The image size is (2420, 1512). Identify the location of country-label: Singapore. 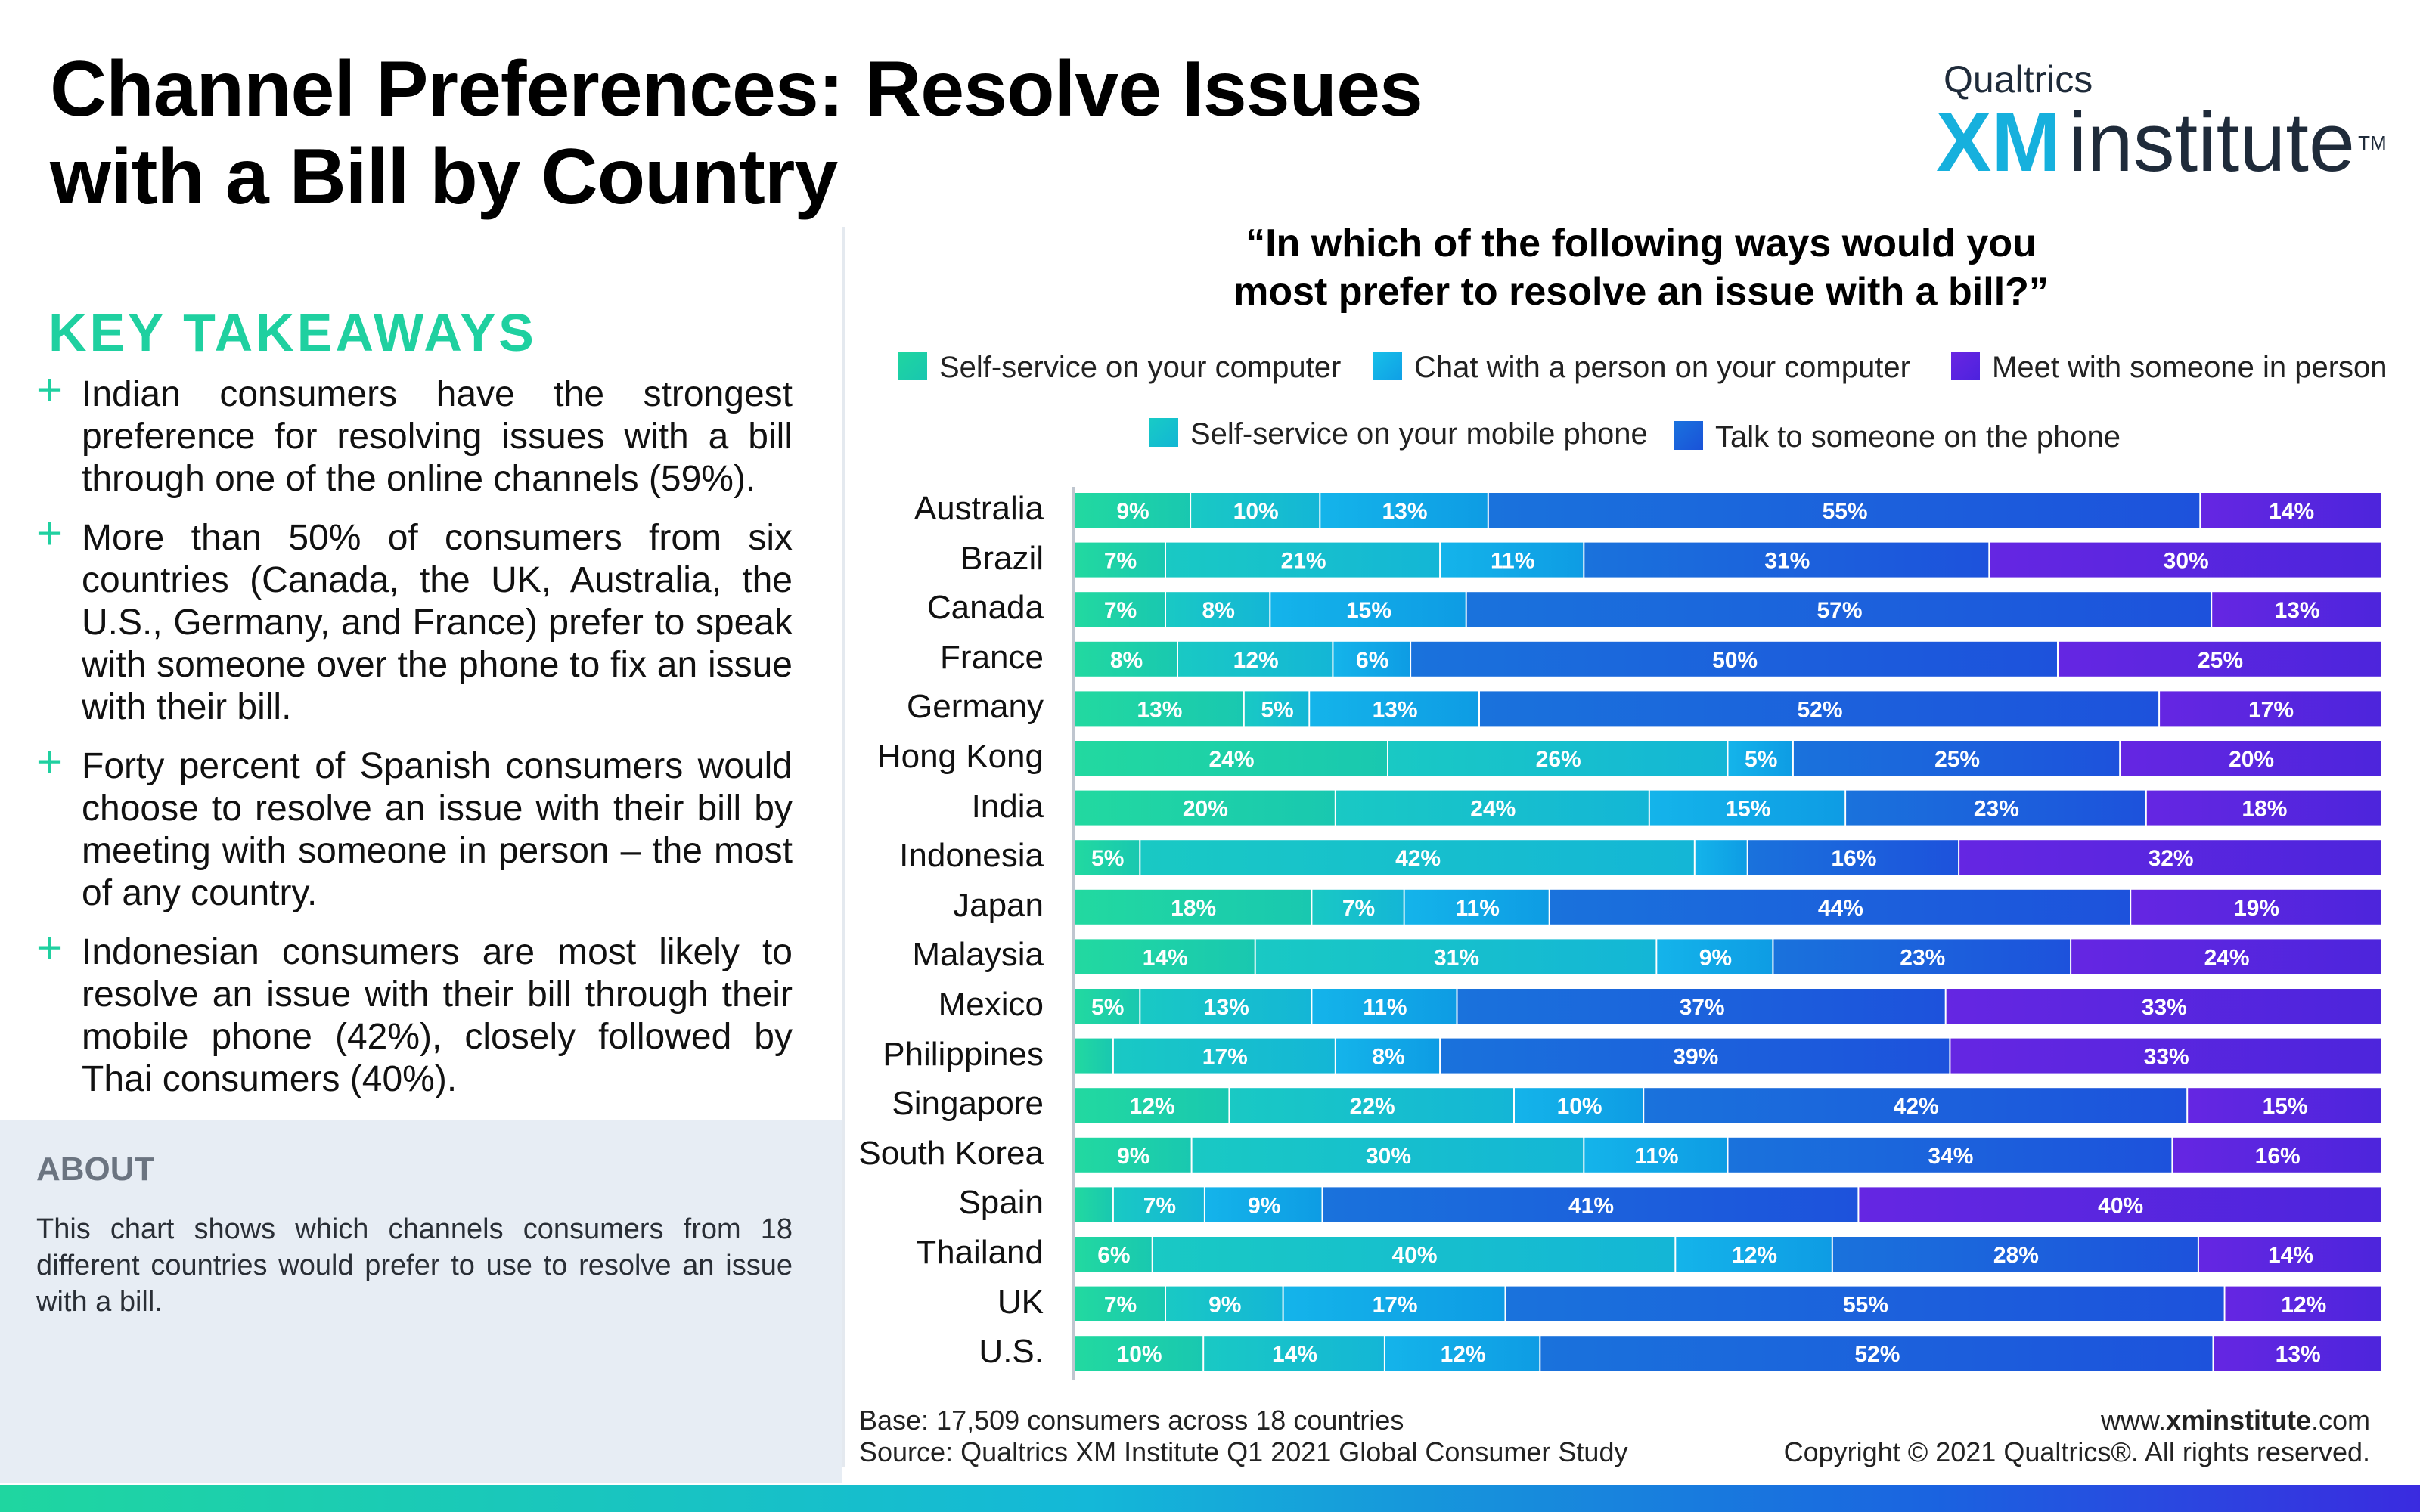
(968, 1104).